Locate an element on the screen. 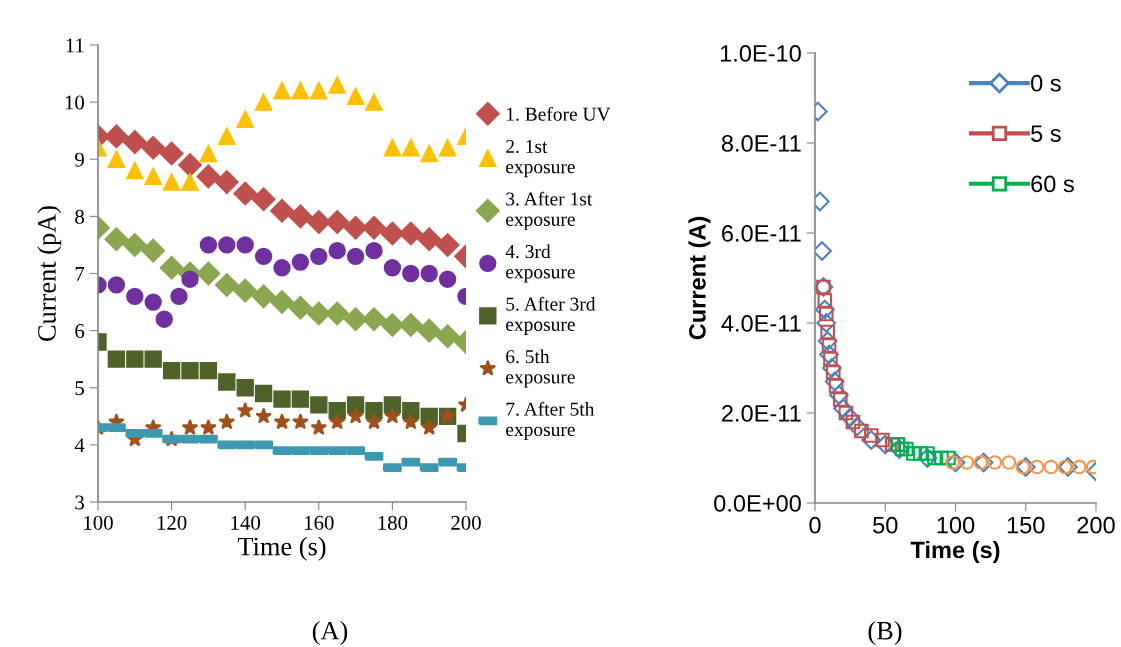 This screenshot has height=647, width=1121. y-tick-label: 11 is located at coordinates (75, 45).